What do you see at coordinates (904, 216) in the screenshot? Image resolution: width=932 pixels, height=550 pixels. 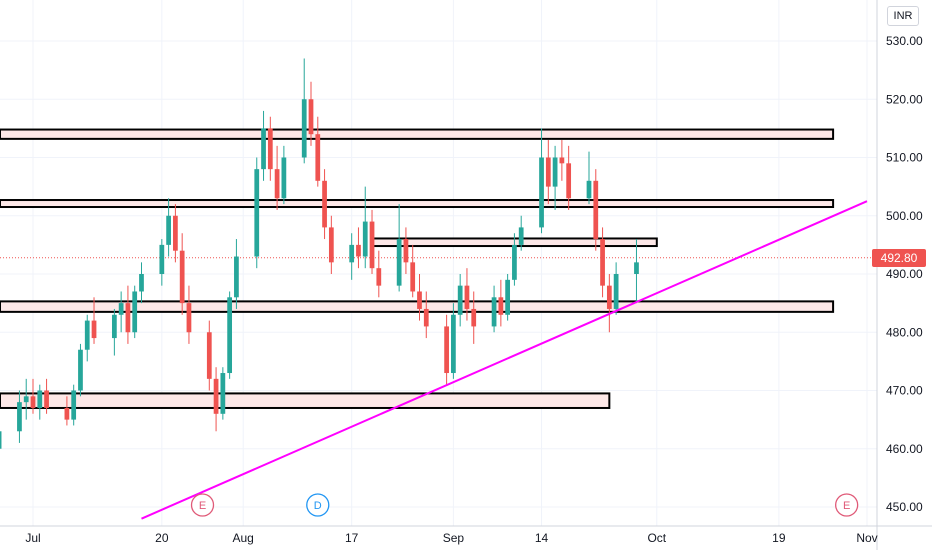 I see `price-tick-label: 500.00` at bounding box center [904, 216].